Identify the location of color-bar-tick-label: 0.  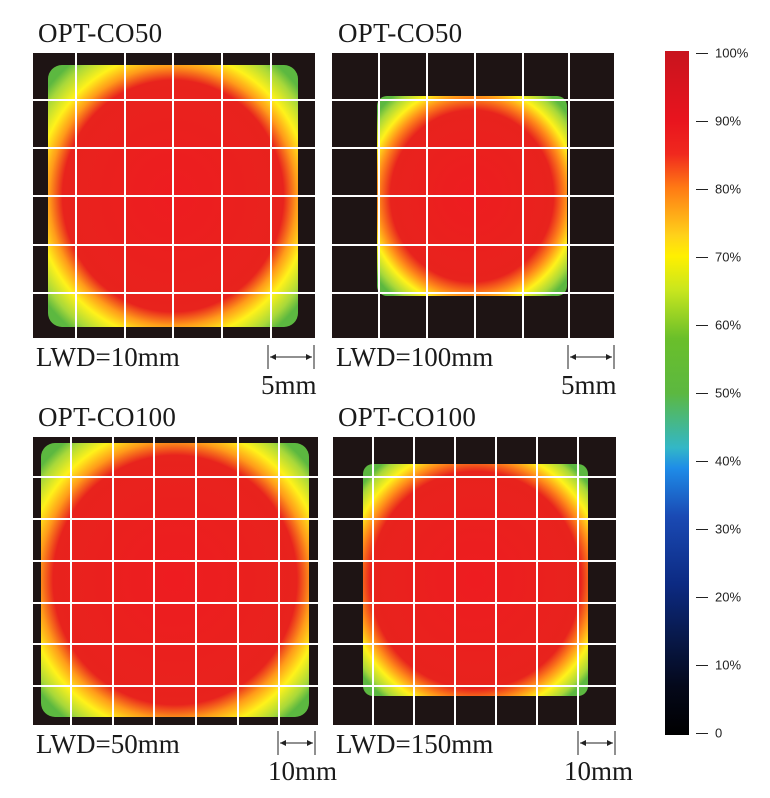
(719, 733).